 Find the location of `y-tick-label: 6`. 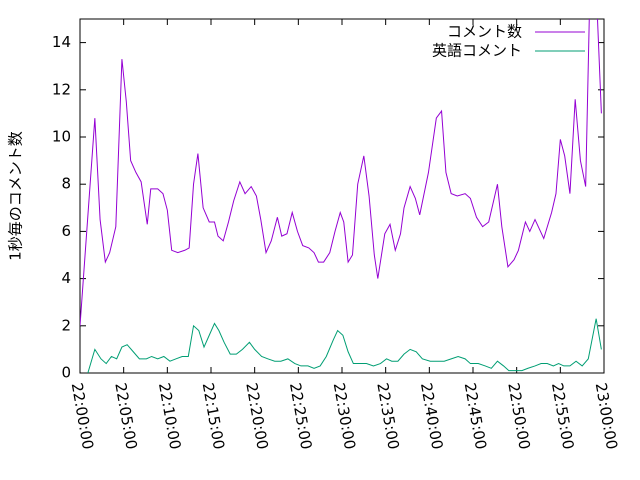

y-tick-label: 6 is located at coordinates (66, 231).